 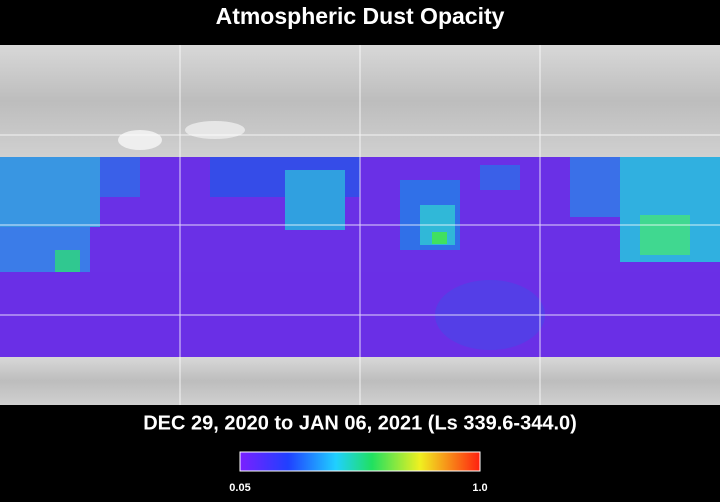 What do you see at coordinates (360, 461) in the screenshot?
I see `colorbar` at bounding box center [360, 461].